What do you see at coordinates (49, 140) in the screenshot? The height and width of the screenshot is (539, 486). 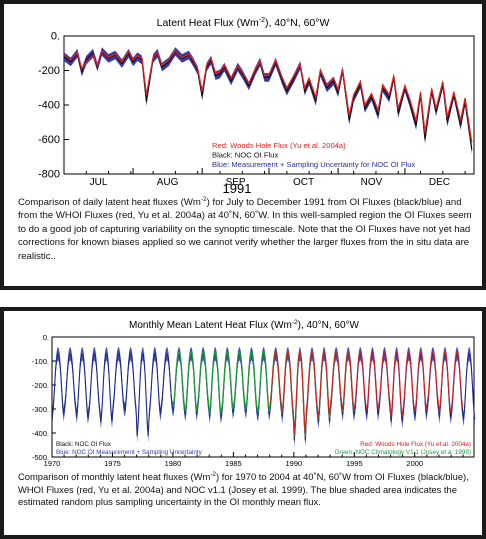 I see `y-tick-label: -600` at bounding box center [49, 140].